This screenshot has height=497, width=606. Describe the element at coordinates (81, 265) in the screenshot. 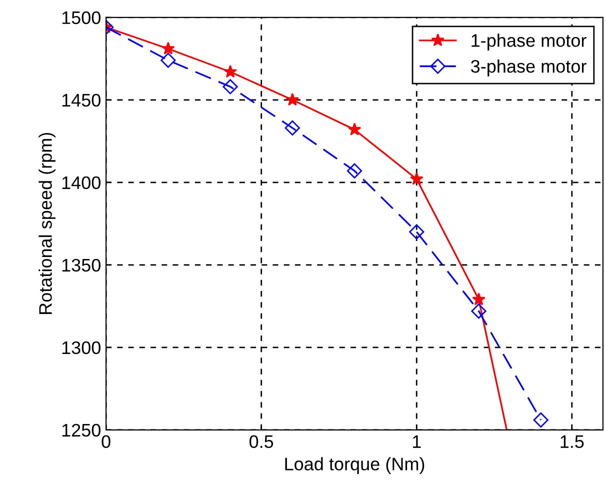

I see `y-tick-label: 1350` at that location.